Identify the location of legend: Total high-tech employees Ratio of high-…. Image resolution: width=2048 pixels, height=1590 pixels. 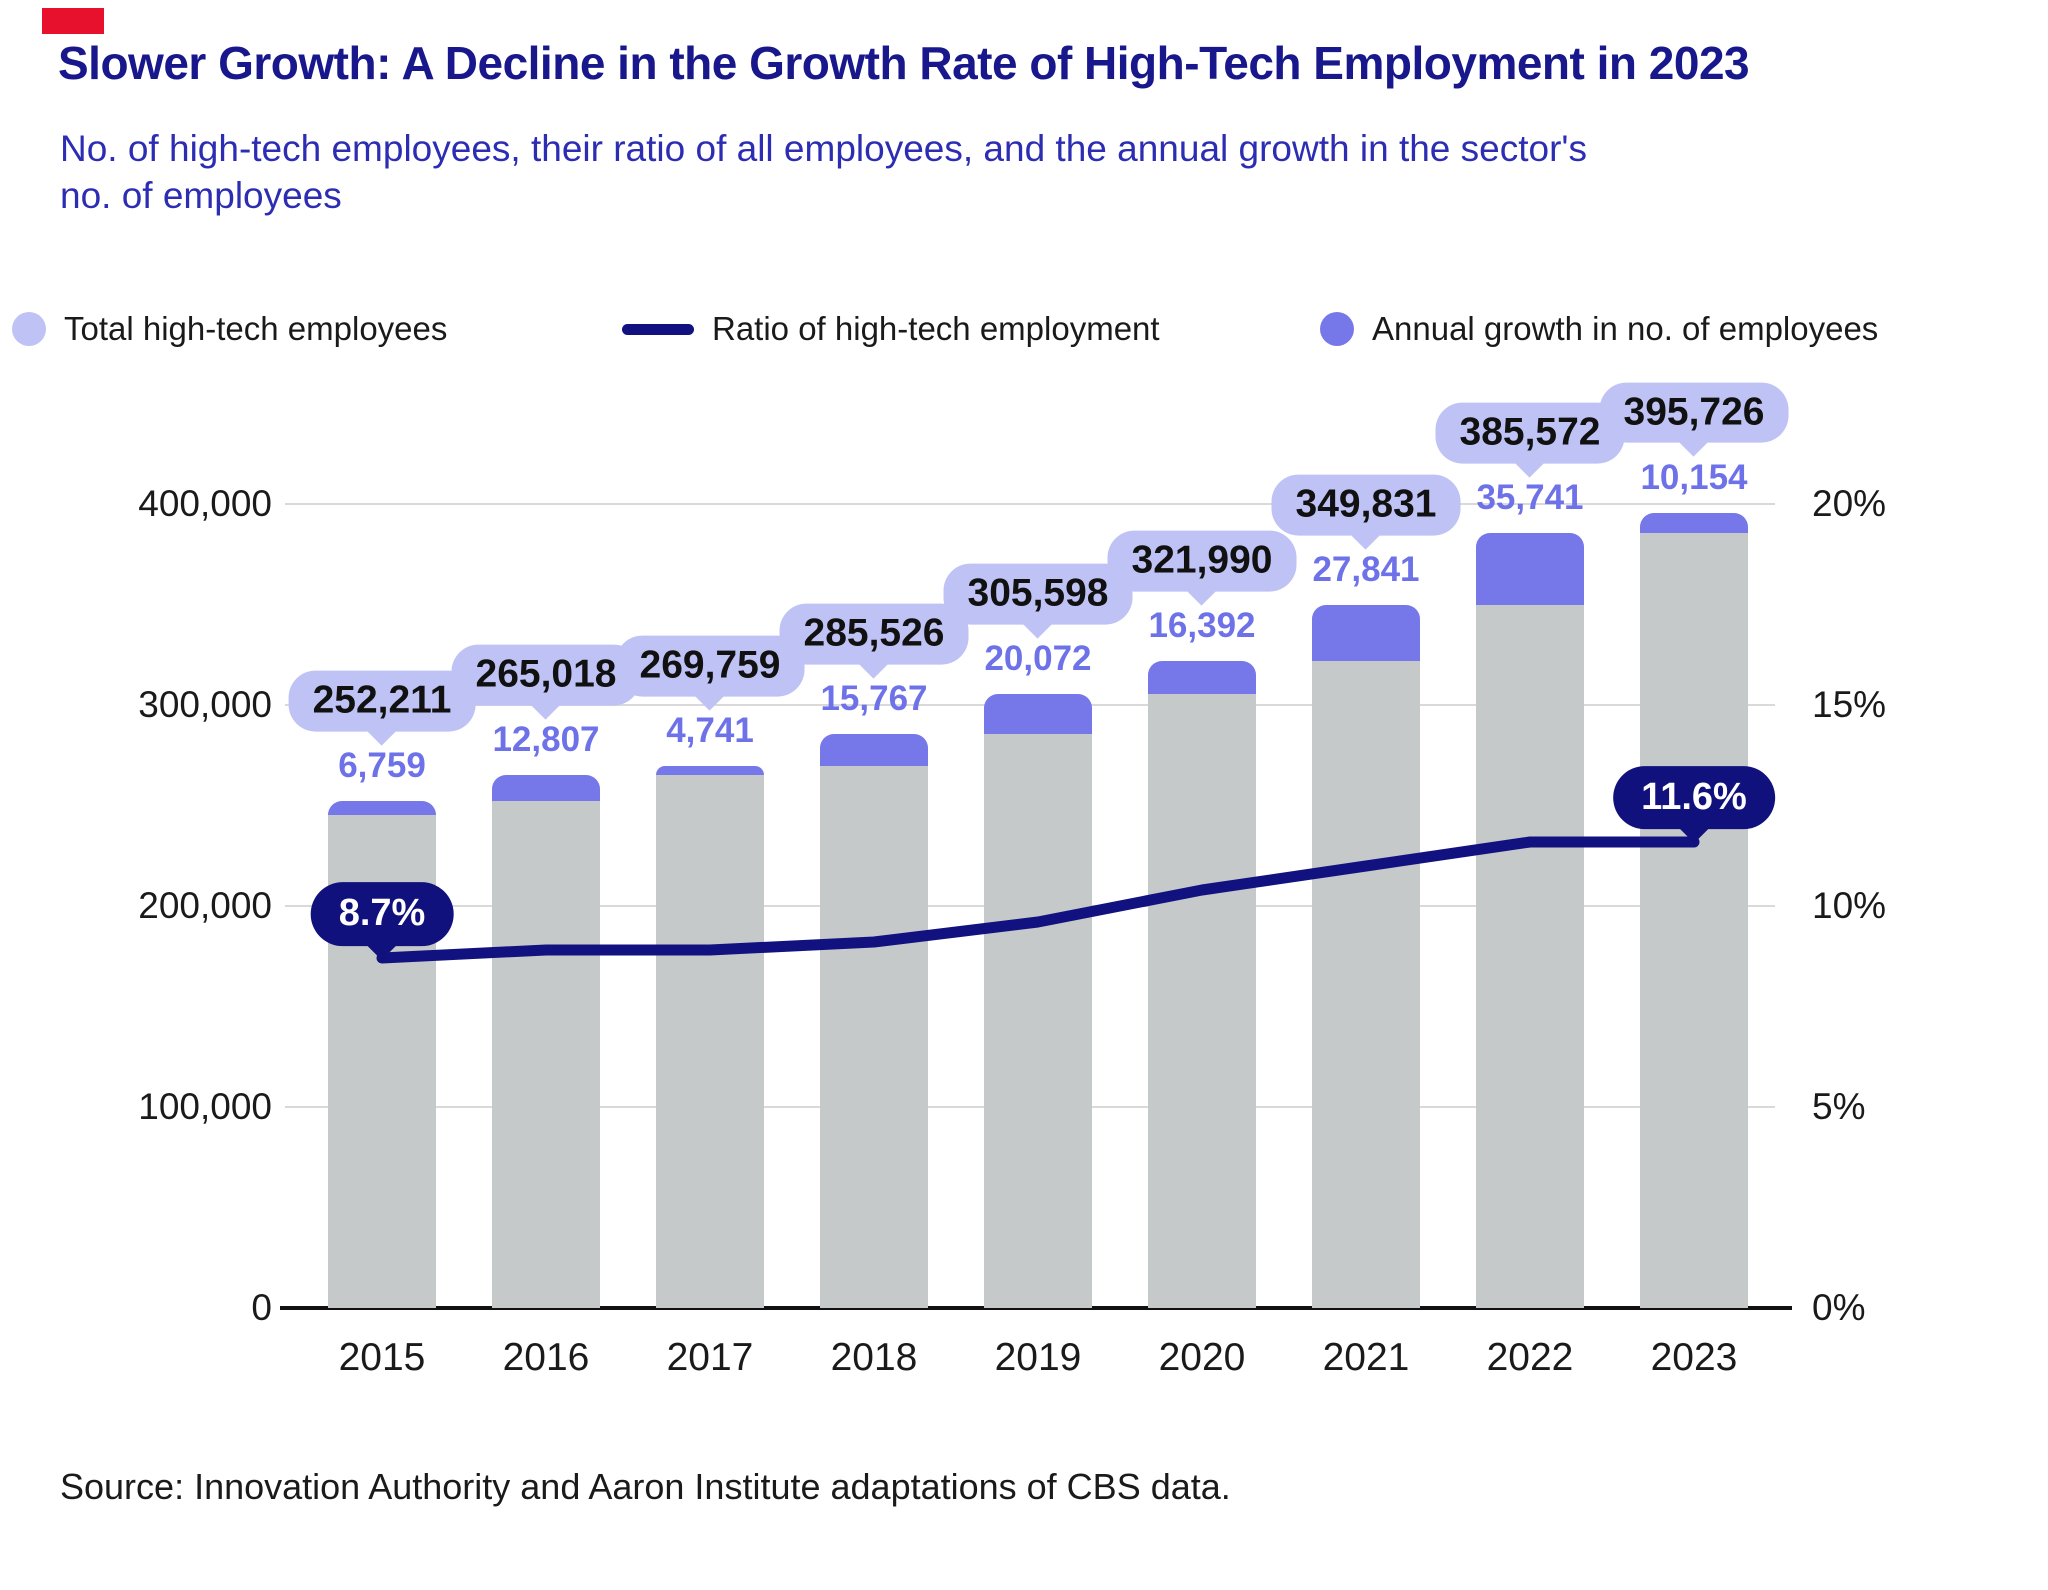
(1024, 329).